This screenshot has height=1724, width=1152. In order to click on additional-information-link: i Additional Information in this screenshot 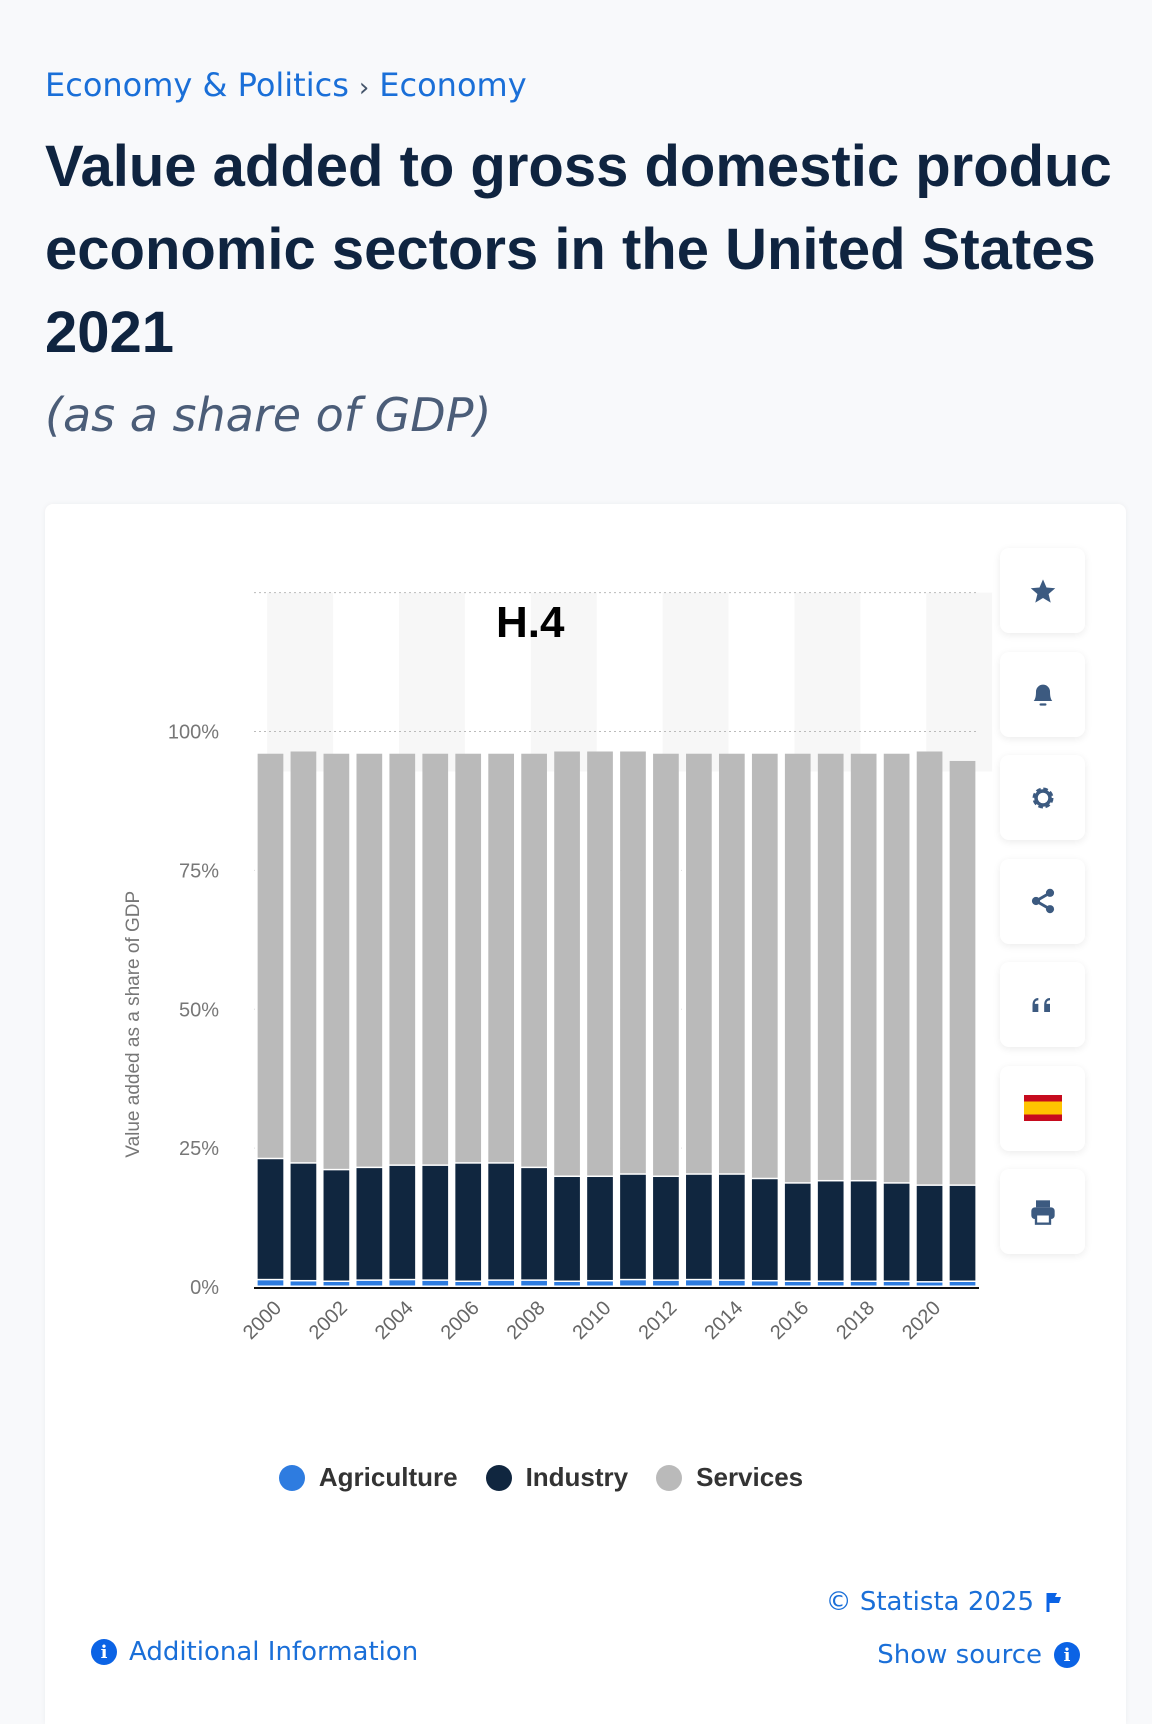, I will do `click(254, 1652)`.